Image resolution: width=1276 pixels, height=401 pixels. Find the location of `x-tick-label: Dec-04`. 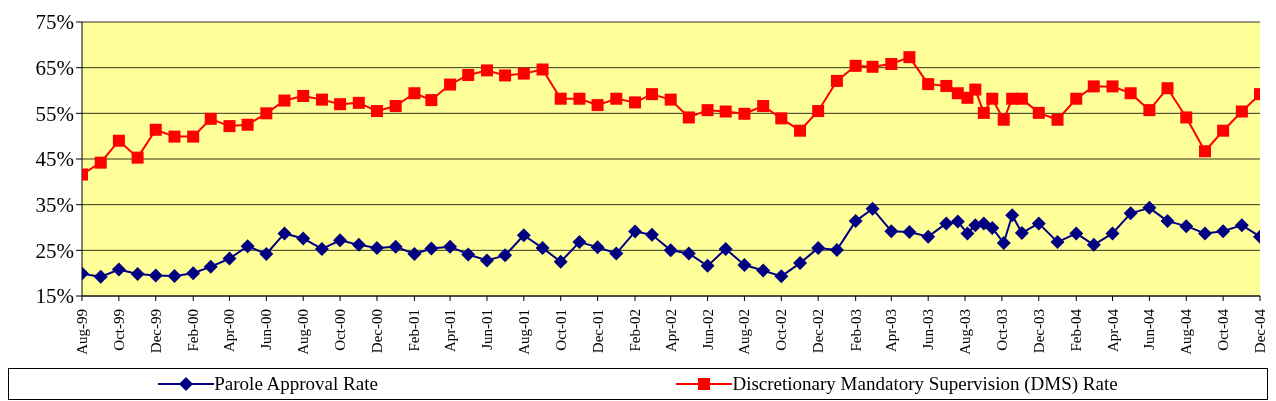

x-tick-label: Dec-04 is located at coordinates (1260, 331).